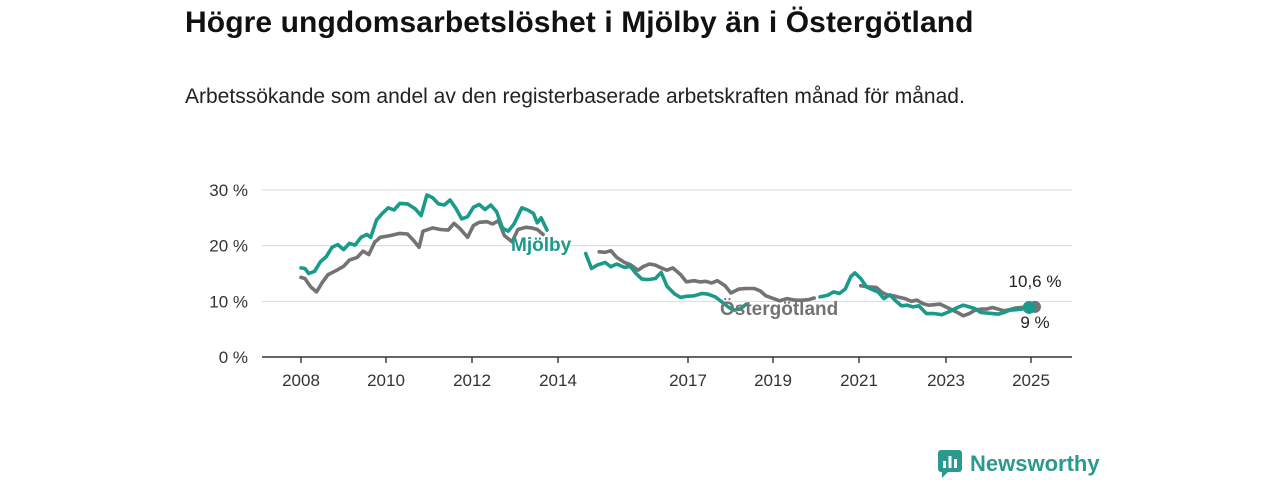 The image size is (1280, 480). What do you see at coordinates (541, 245) in the screenshot?
I see `series-label-mjolby: Mjölby` at bounding box center [541, 245].